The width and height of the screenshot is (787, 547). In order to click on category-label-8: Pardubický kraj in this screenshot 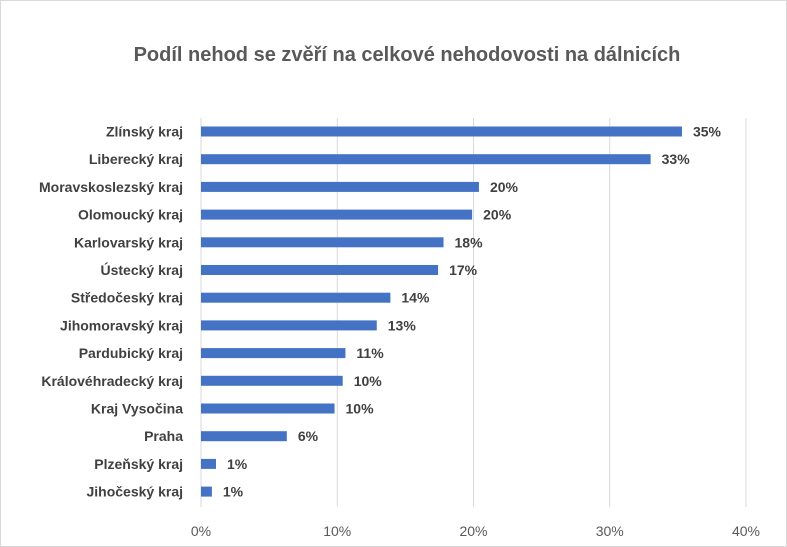, I will do `click(131, 353)`.